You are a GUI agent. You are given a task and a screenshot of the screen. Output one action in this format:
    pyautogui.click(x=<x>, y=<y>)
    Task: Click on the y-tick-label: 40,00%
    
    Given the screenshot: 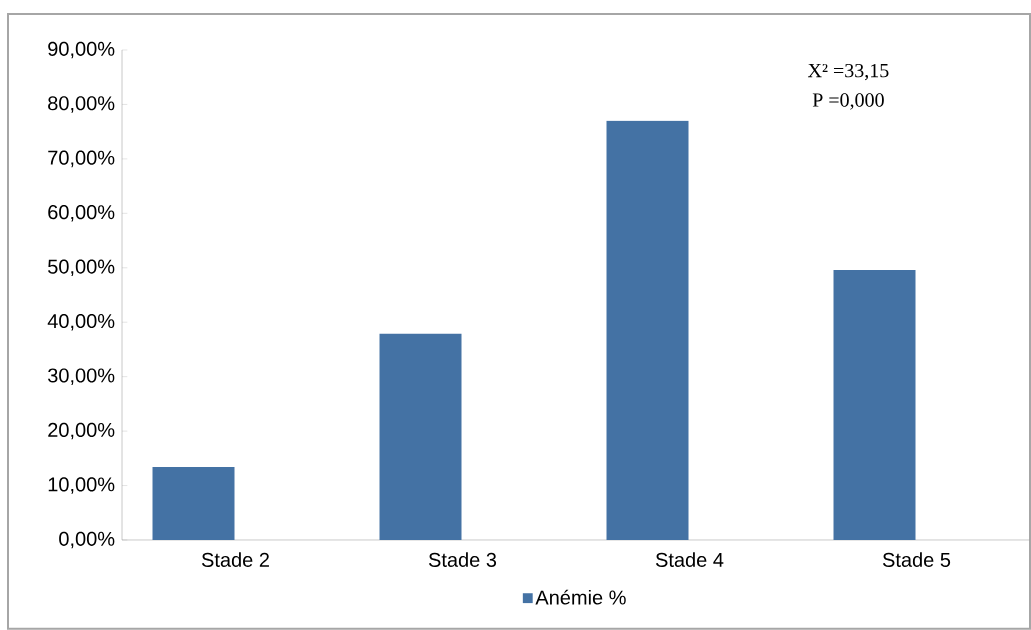 What is the action you would take?
    pyautogui.click(x=81, y=322)
    